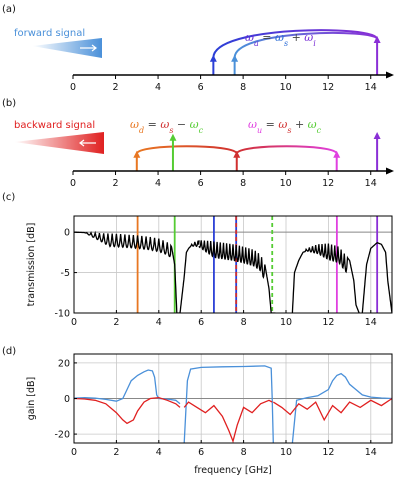 The image size is (400, 494). I want to click on panel-d-label: (d), so click(9, 351).